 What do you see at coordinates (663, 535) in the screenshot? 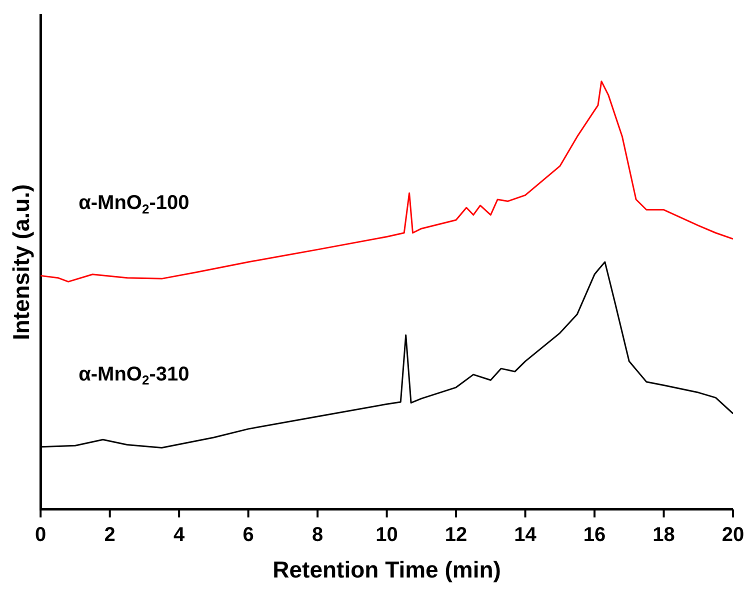
I see `x-tick-label: 18` at bounding box center [663, 535].